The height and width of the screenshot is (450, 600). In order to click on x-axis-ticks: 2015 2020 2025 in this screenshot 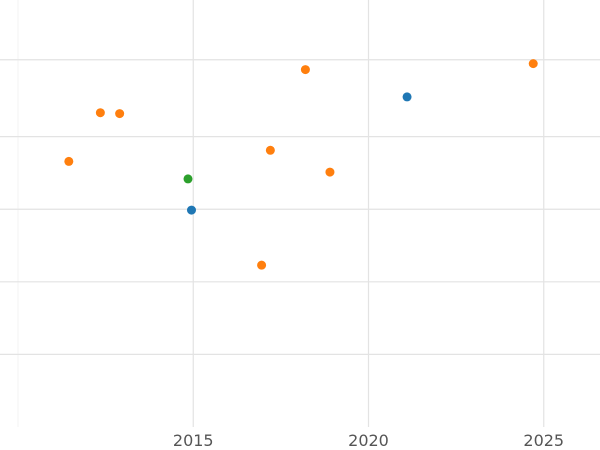, I will do `click(368, 440)`.